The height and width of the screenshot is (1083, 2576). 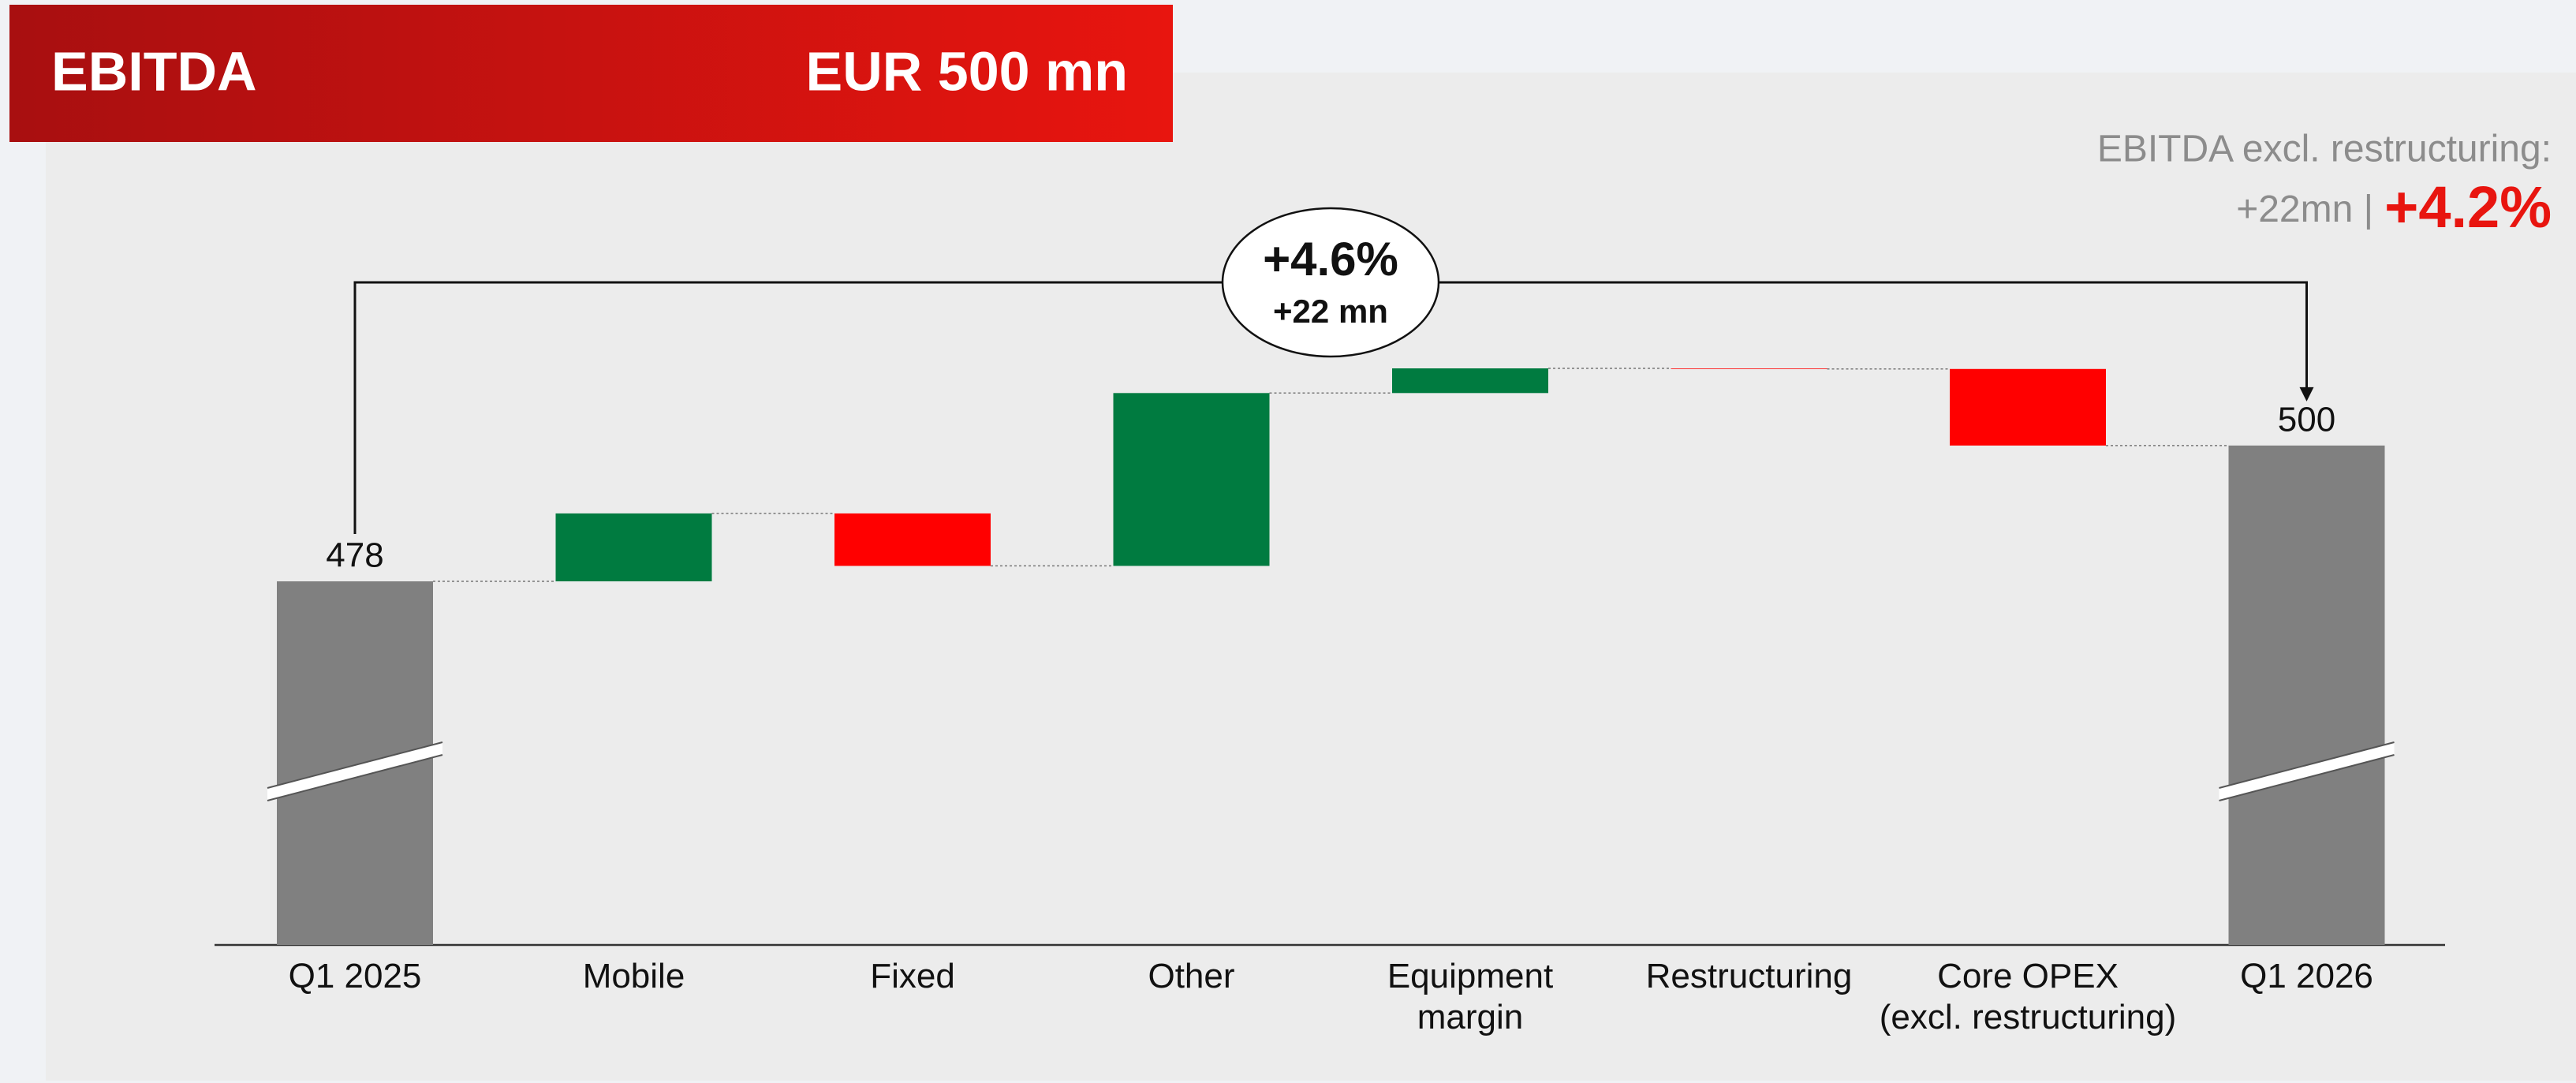 What do you see at coordinates (2468, 207) in the screenshot?
I see `annotation-percent: +4.2%` at bounding box center [2468, 207].